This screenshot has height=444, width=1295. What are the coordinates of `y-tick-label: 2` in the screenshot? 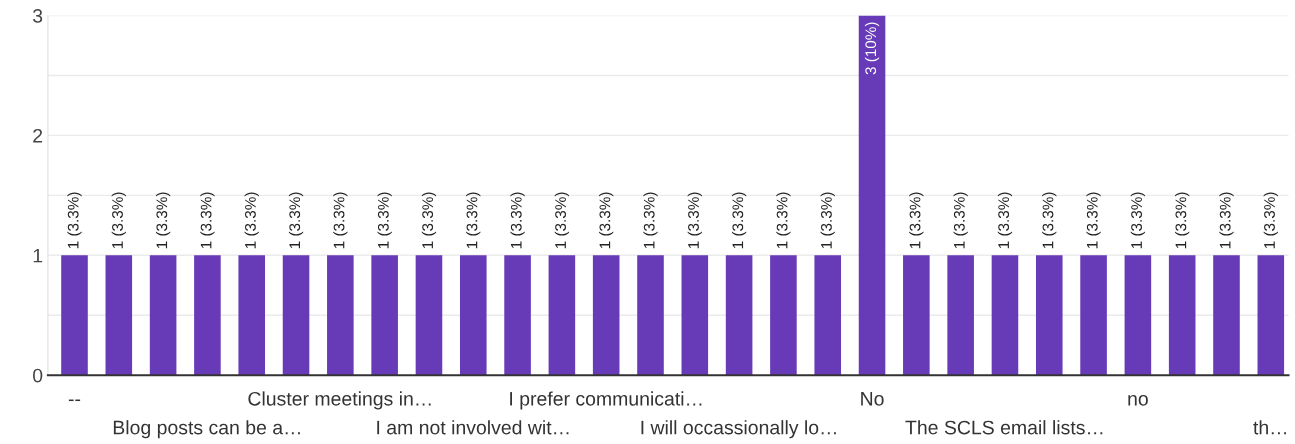 It's located at (38, 135).